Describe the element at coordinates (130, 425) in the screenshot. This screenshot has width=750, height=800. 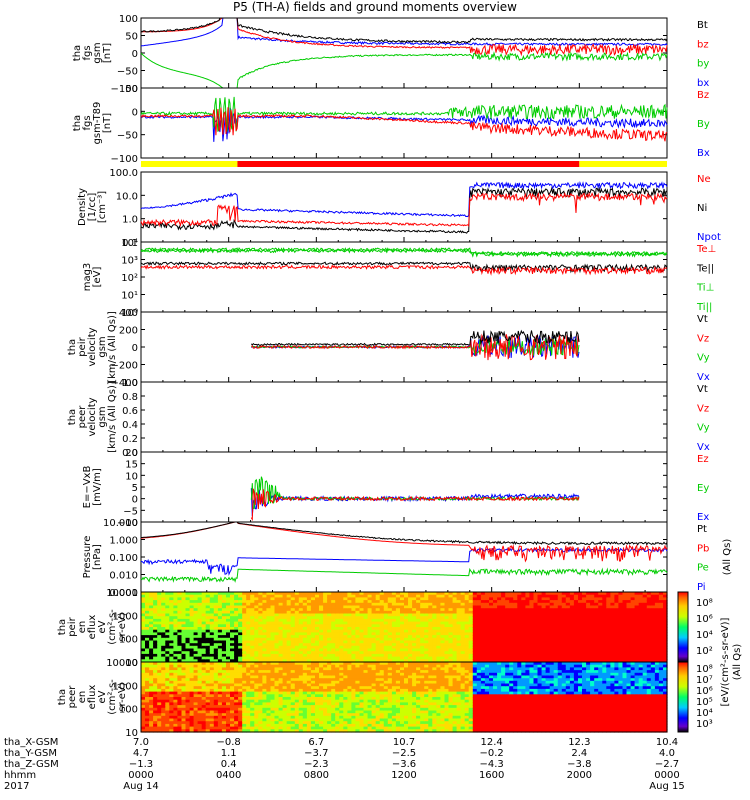
I see `y-tick-label: 0.4` at that location.